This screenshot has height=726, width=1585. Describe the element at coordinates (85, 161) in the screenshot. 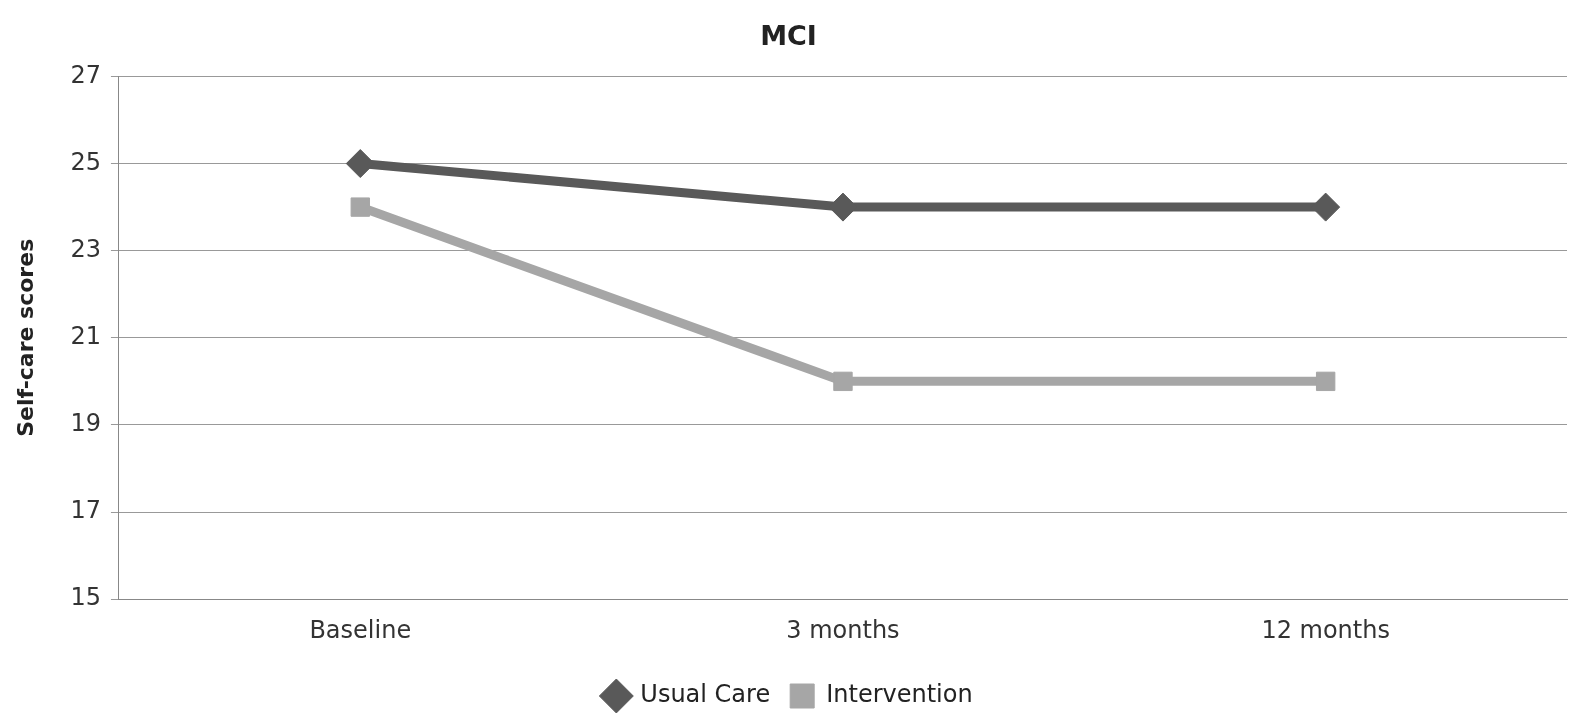

I see `y-tick-label: 25` at that location.